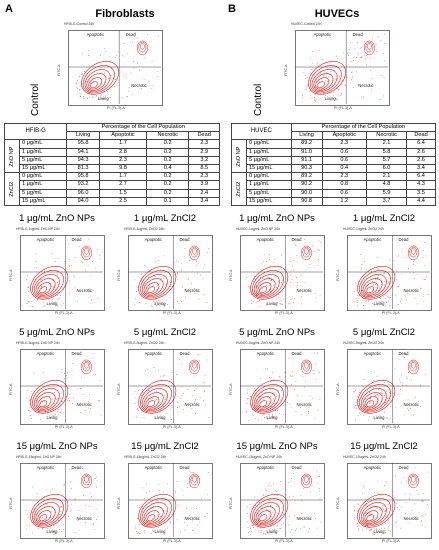  I want to click on plot-title: HUVEC-Control 24h, so click(306, 24).